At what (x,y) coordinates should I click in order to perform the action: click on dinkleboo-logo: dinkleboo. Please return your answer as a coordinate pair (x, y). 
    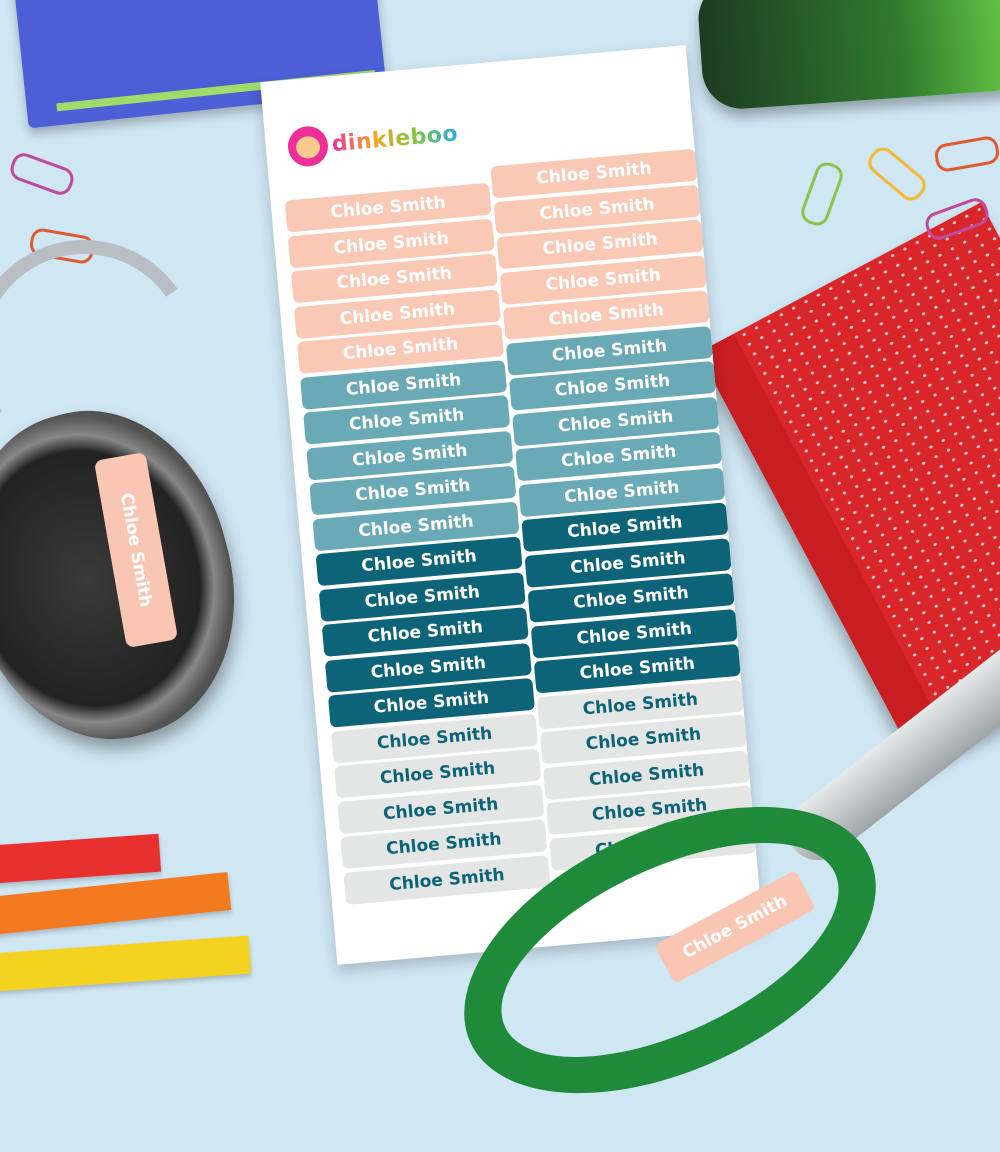
    Looking at the image, I should click on (373, 141).